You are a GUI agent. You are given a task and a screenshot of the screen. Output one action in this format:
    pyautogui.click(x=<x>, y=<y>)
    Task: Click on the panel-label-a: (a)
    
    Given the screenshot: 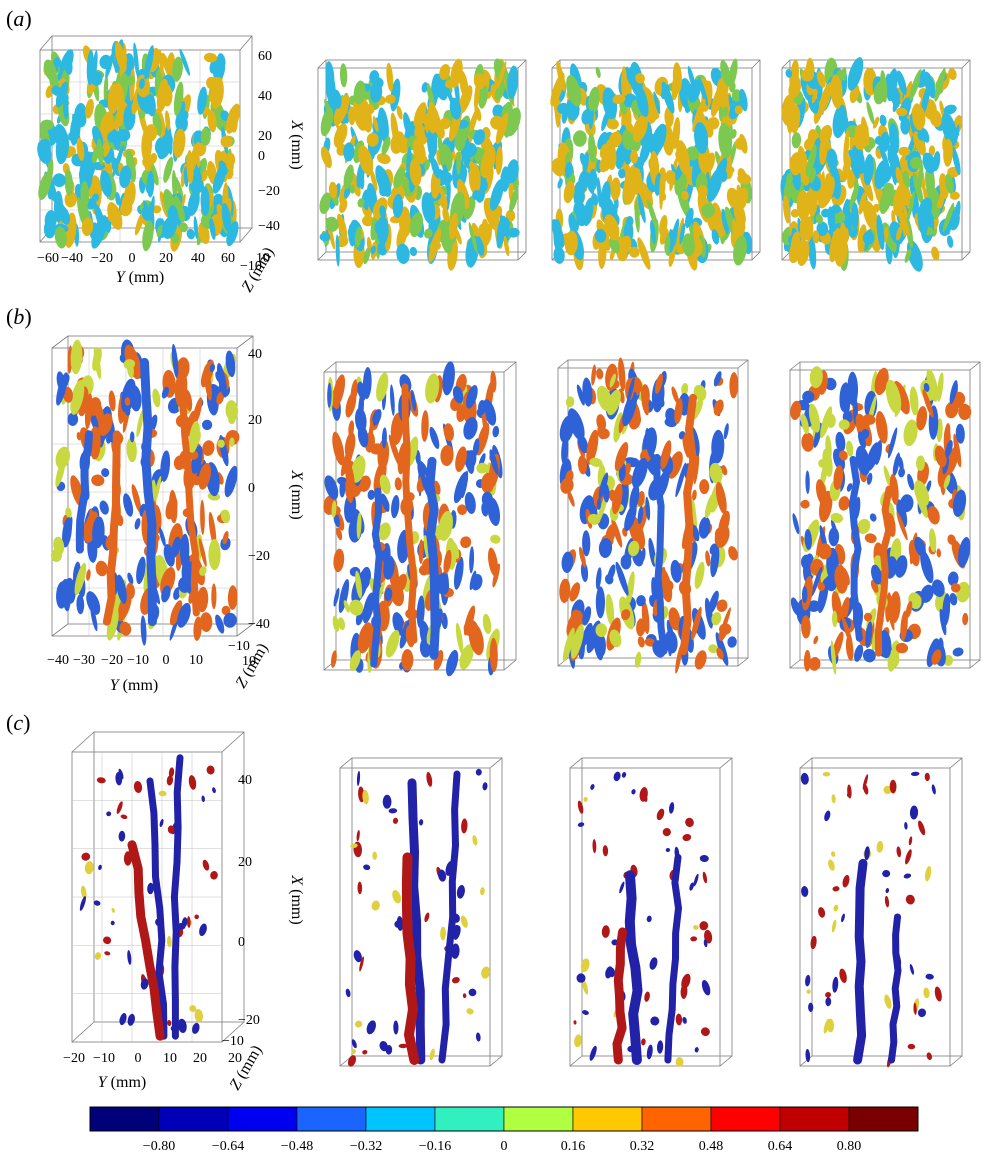 What is the action you would take?
    pyautogui.click(x=19, y=18)
    